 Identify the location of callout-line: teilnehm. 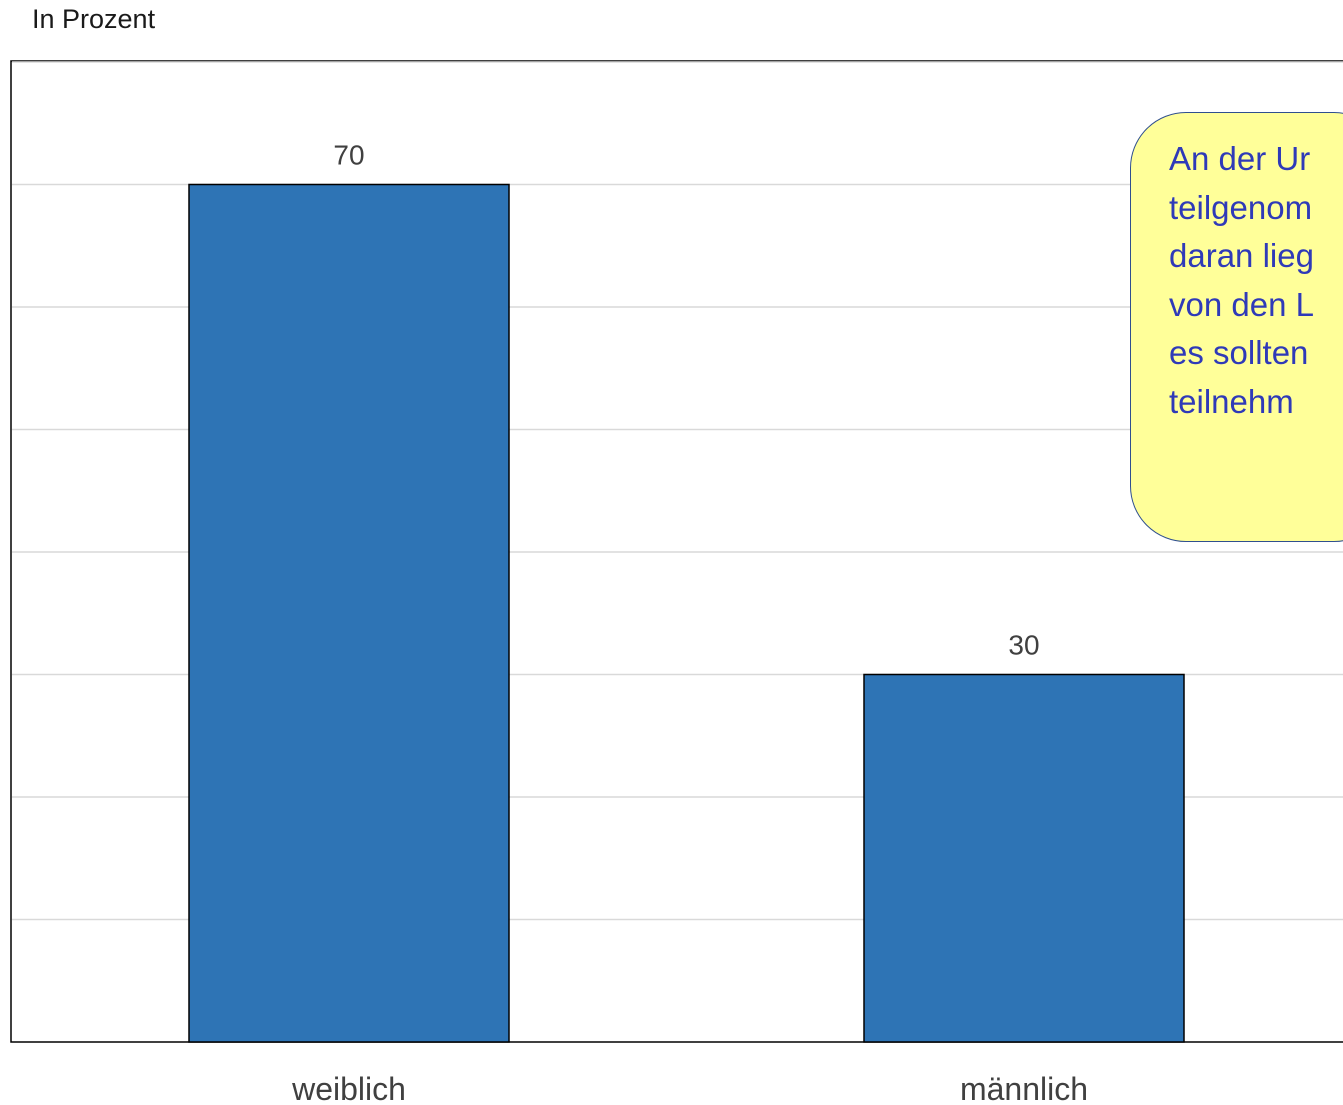
(1231, 401).